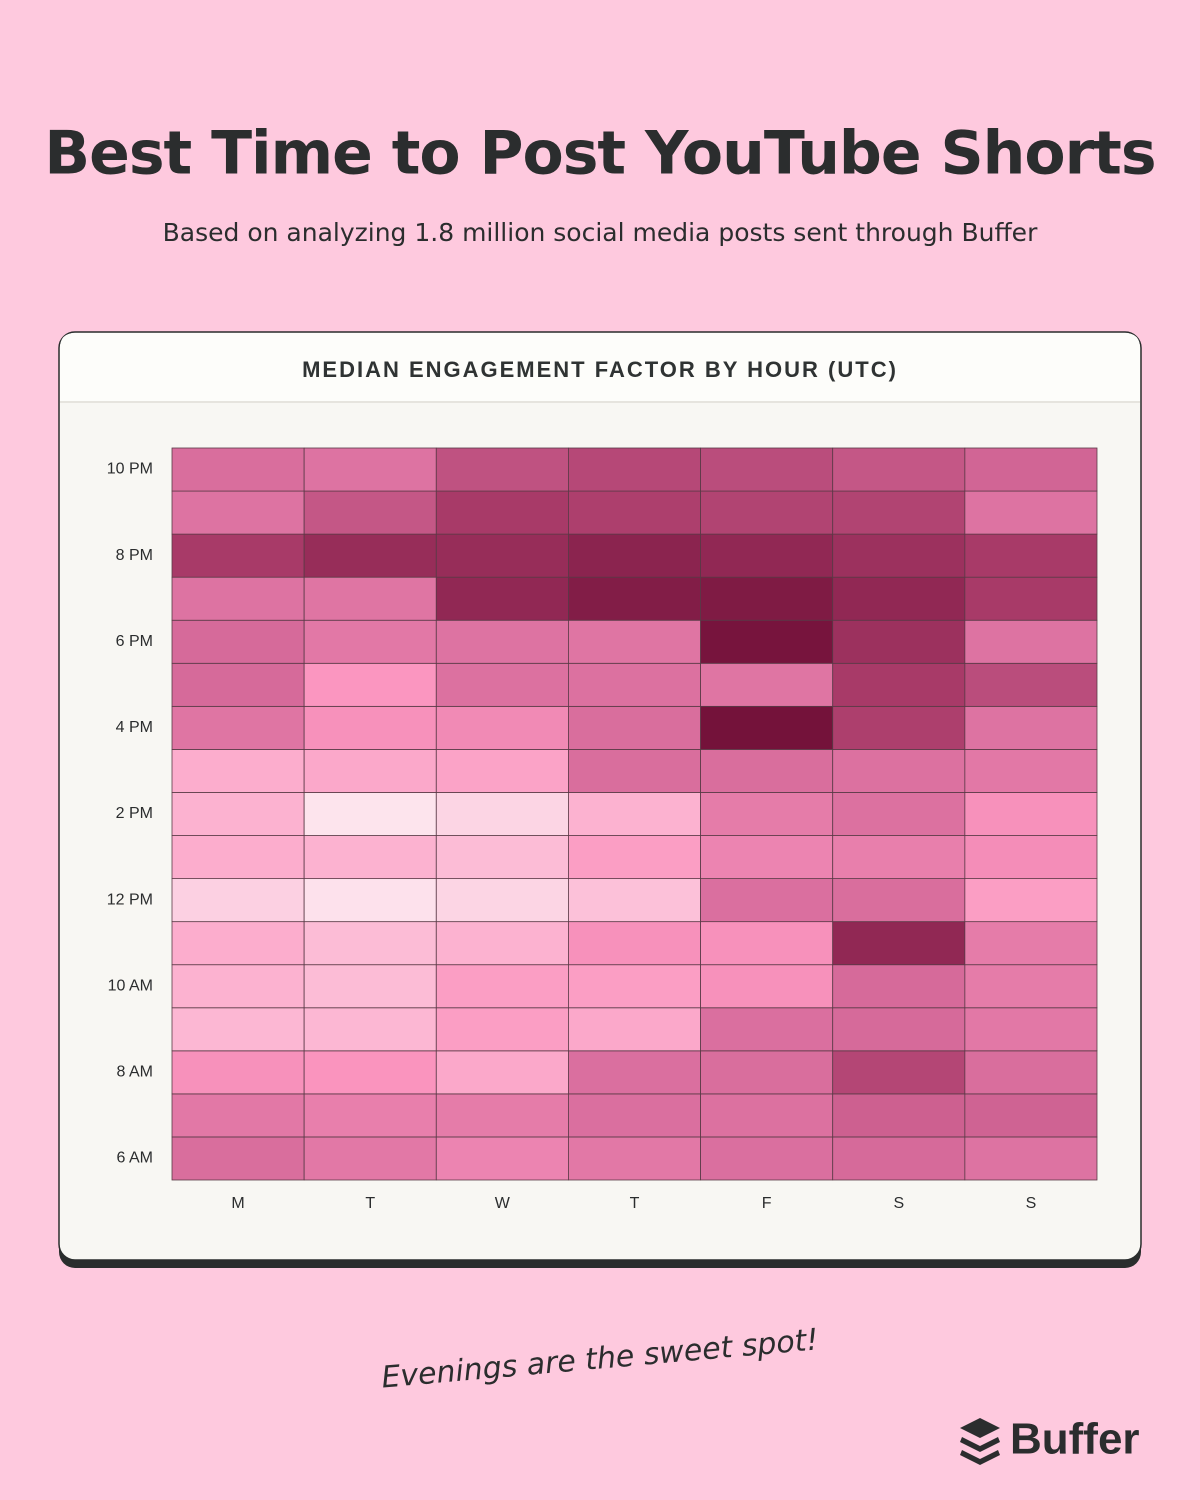 The width and height of the screenshot is (1200, 1500). I want to click on y-tick-label: 8 PM, so click(134, 555).